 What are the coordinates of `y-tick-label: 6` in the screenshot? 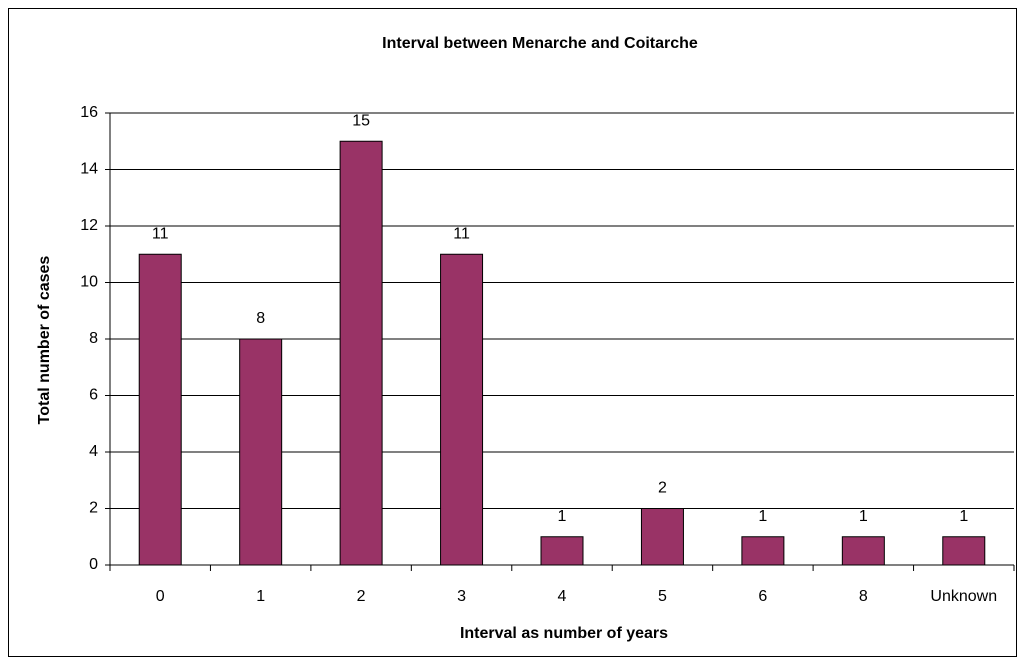 It's located at (93, 395).